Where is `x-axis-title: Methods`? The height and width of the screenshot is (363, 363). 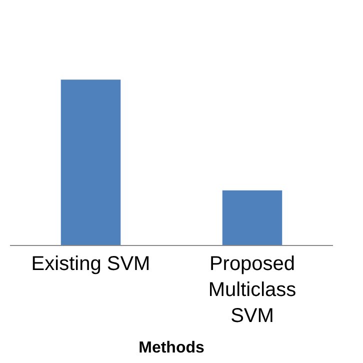 x-axis-title: Methods is located at coordinates (171, 348).